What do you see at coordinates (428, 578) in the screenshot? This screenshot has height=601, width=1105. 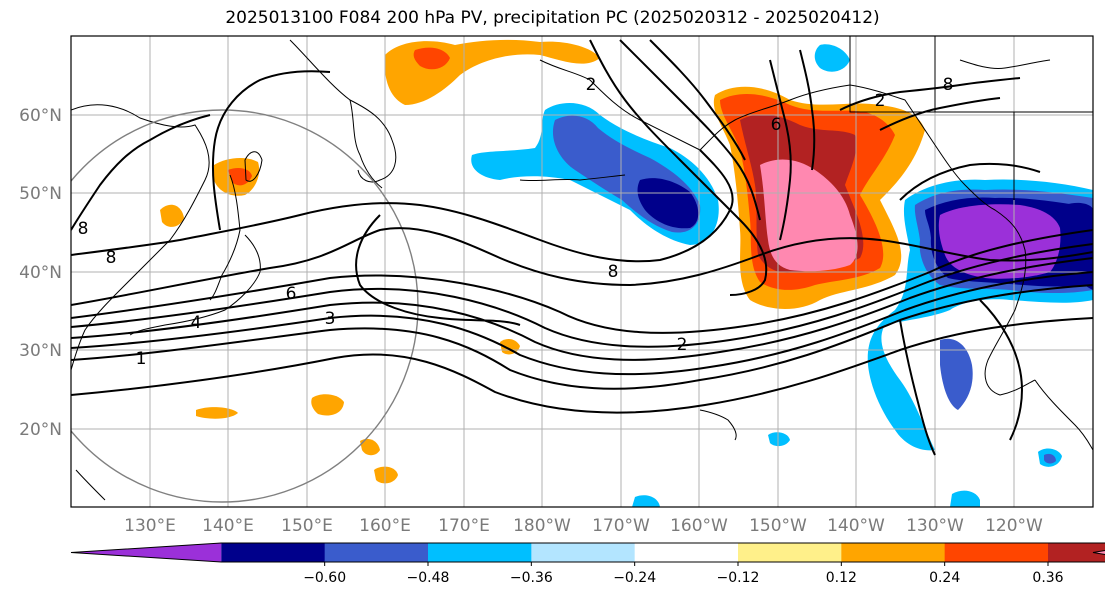 I see `colorbar-tick-label: −0.48` at bounding box center [428, 578].